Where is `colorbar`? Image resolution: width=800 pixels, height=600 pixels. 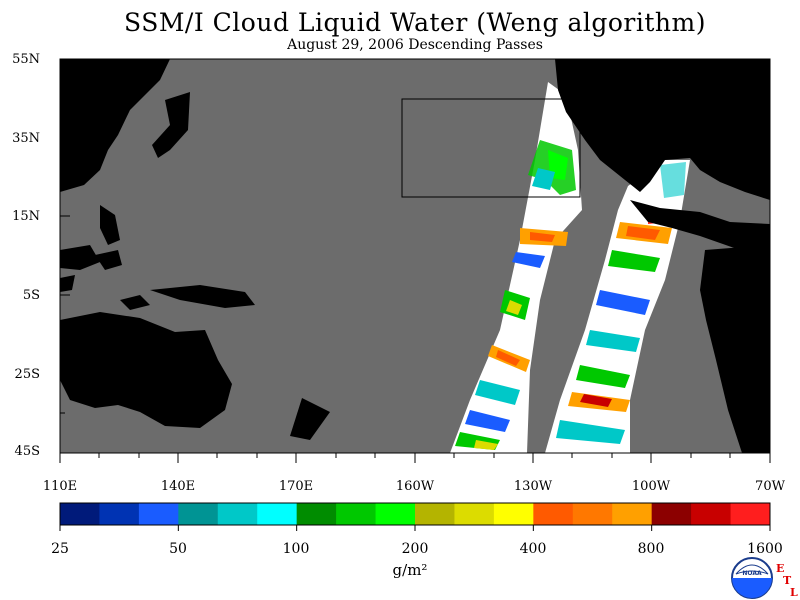
colorbar is located at coordinates (415, 516).